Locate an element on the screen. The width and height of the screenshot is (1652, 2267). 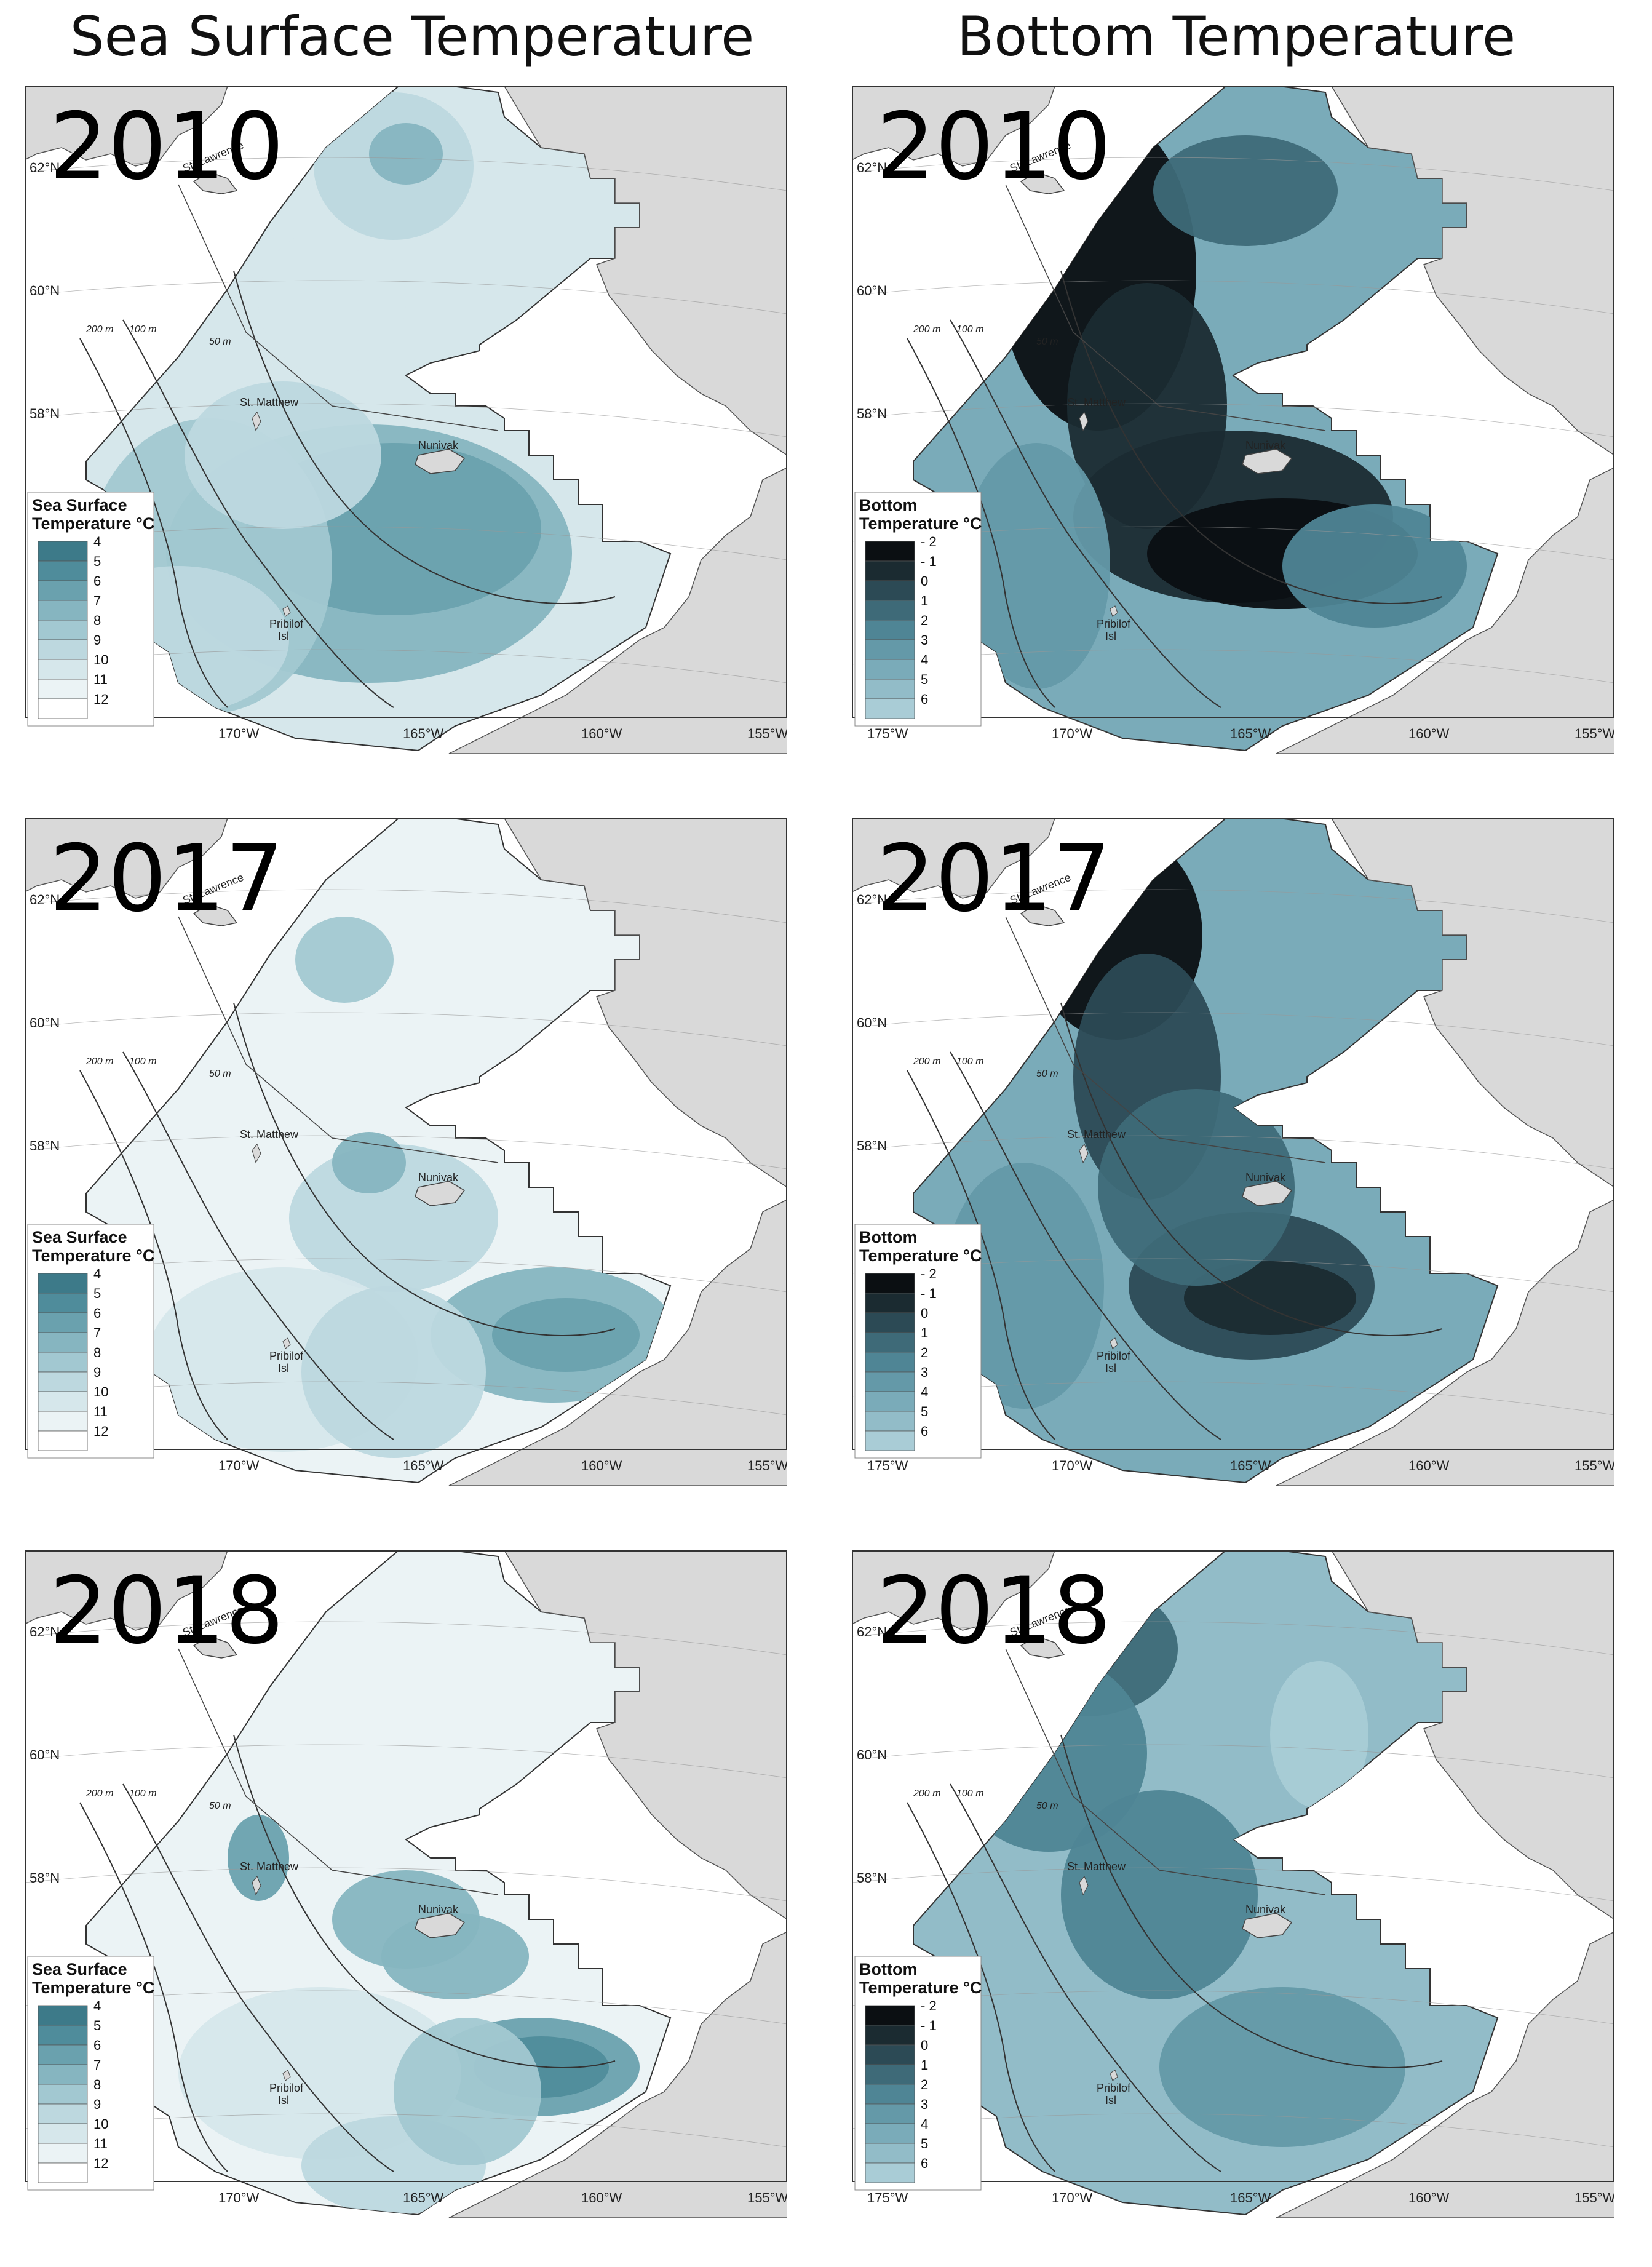
pribilof-islands is located at coordinates (286, 2075).